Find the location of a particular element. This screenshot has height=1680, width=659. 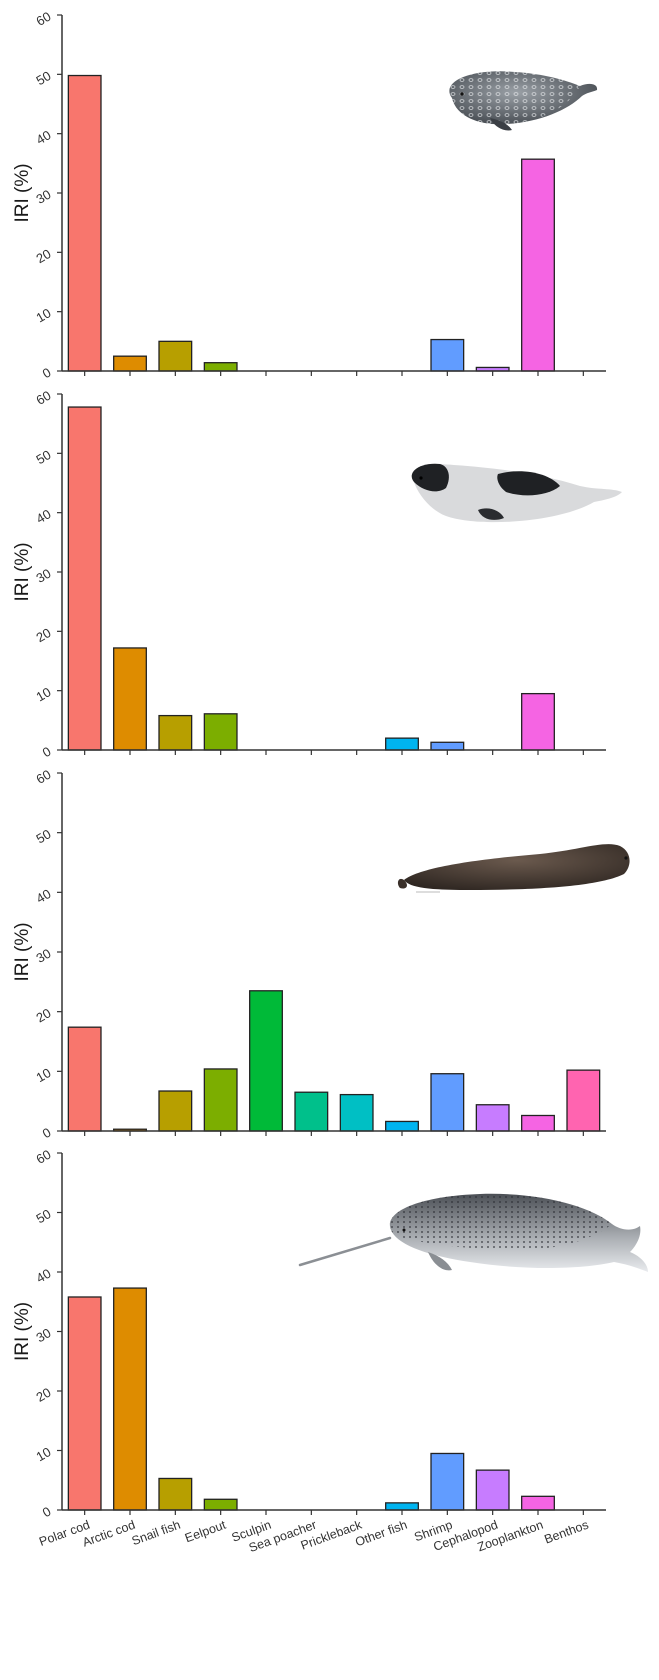

bar: Cephalopod: 6.7 is located at coordinates (492, 1490).